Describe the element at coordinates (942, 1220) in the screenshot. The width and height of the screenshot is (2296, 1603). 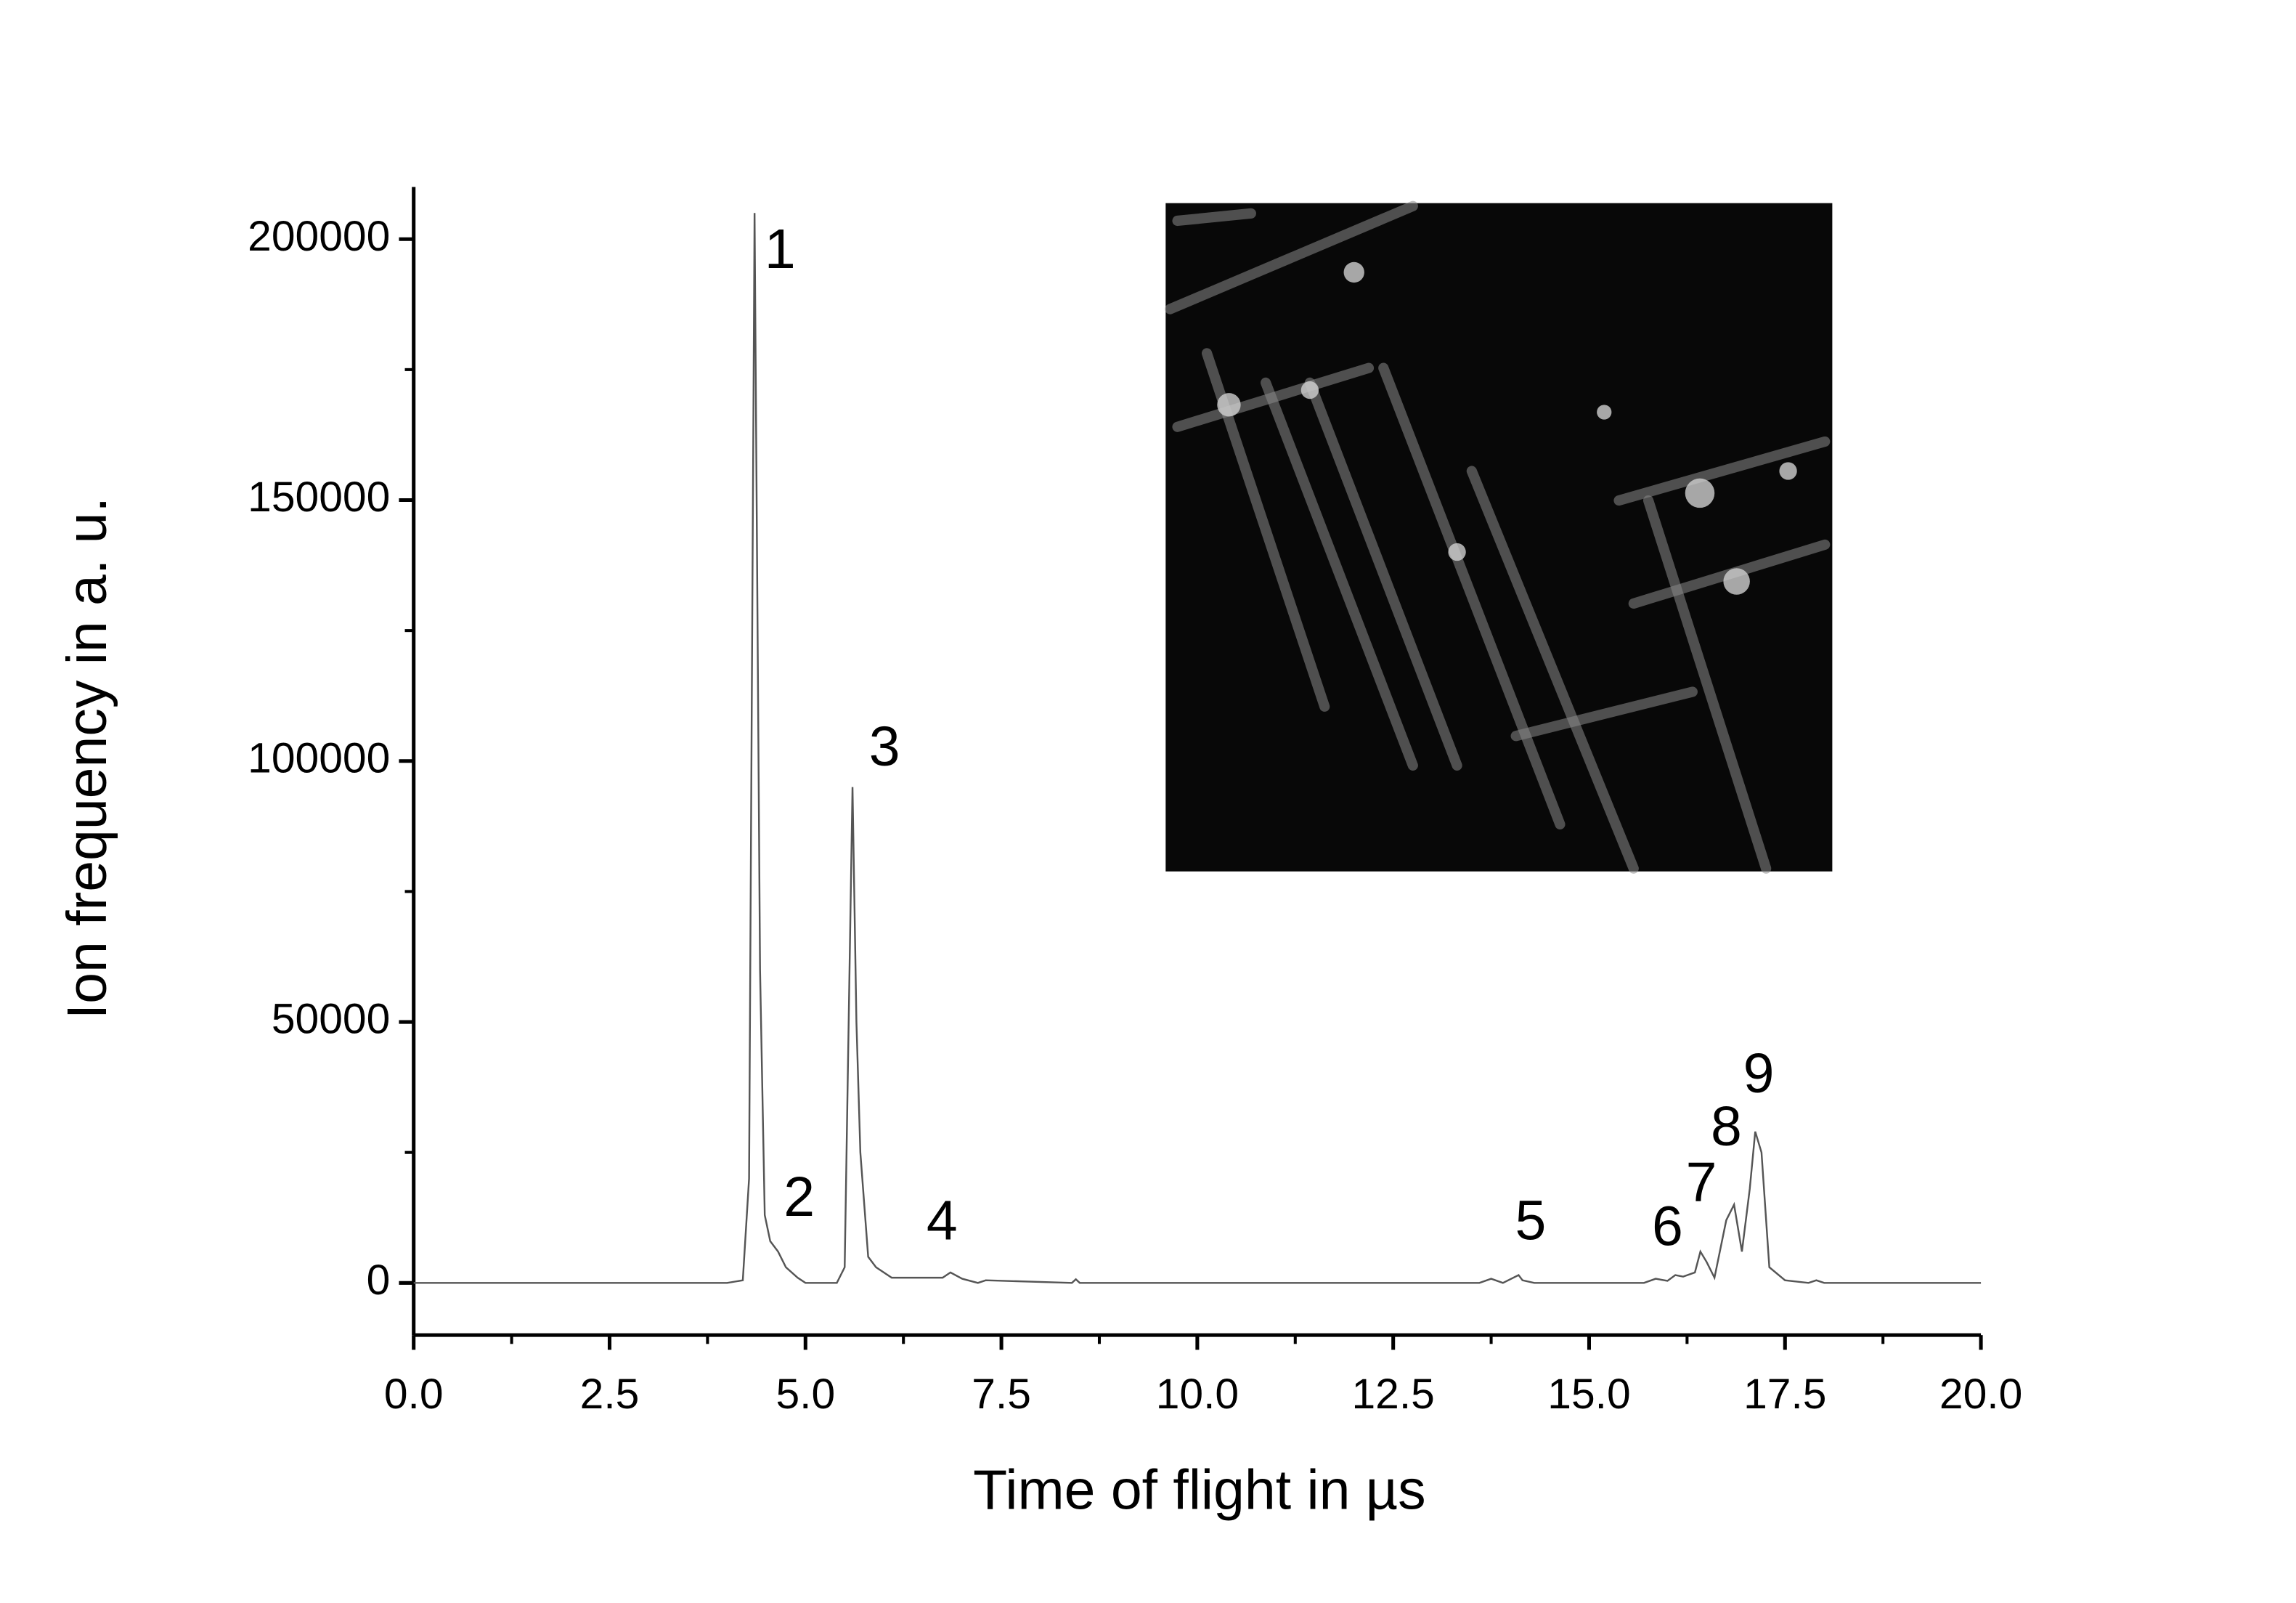
I see `peak-label: 4` at that location.